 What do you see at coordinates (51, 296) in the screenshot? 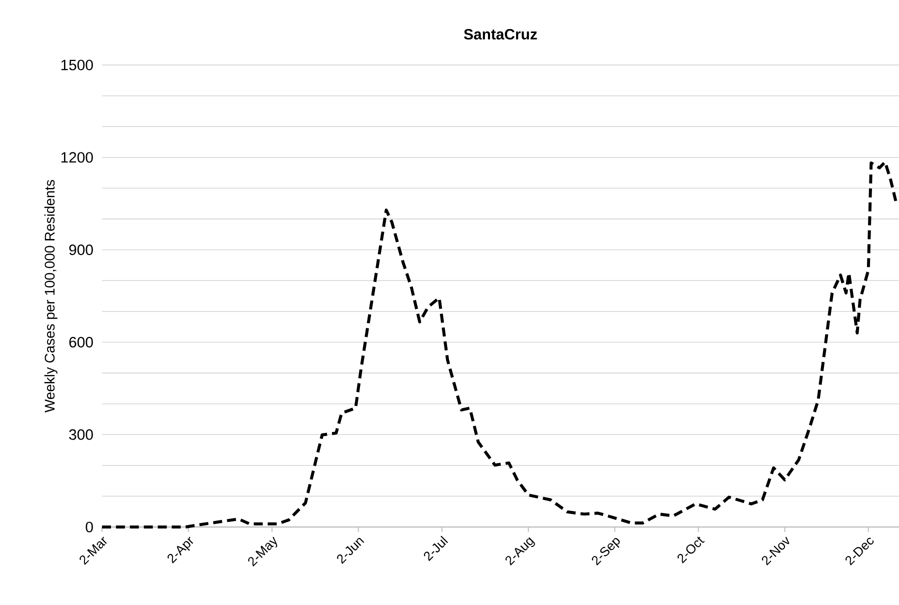
I see `y-axis-title: Weekly Cases per 100,000 Residents` at bounding box center [51, 296].